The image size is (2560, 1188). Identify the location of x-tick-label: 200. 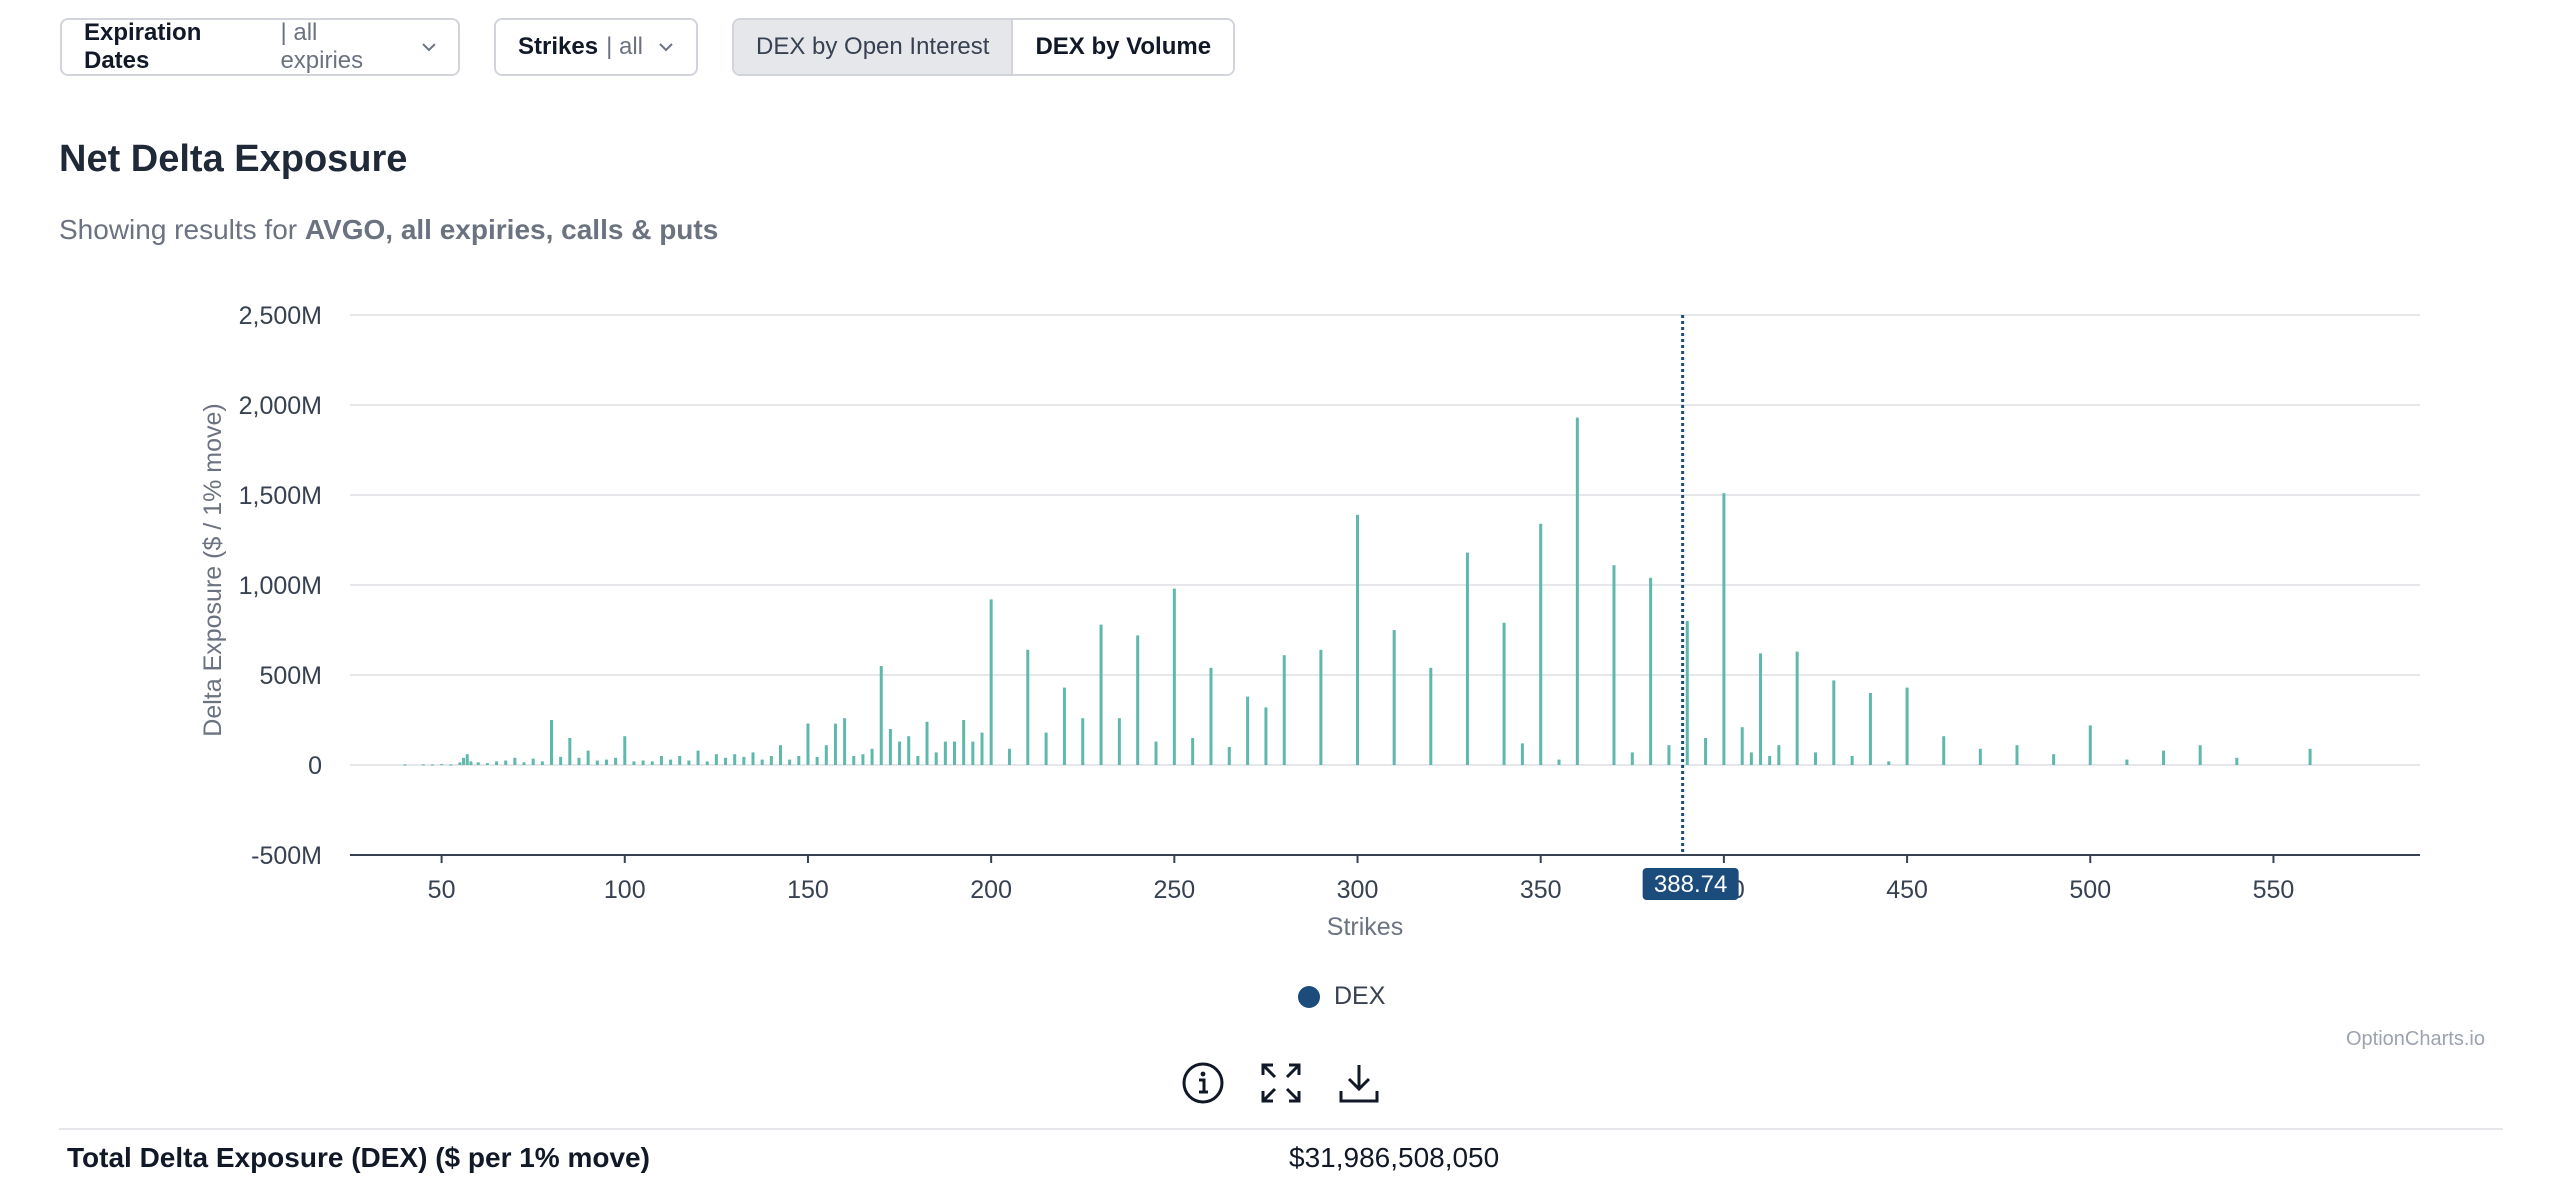
(991, 890).